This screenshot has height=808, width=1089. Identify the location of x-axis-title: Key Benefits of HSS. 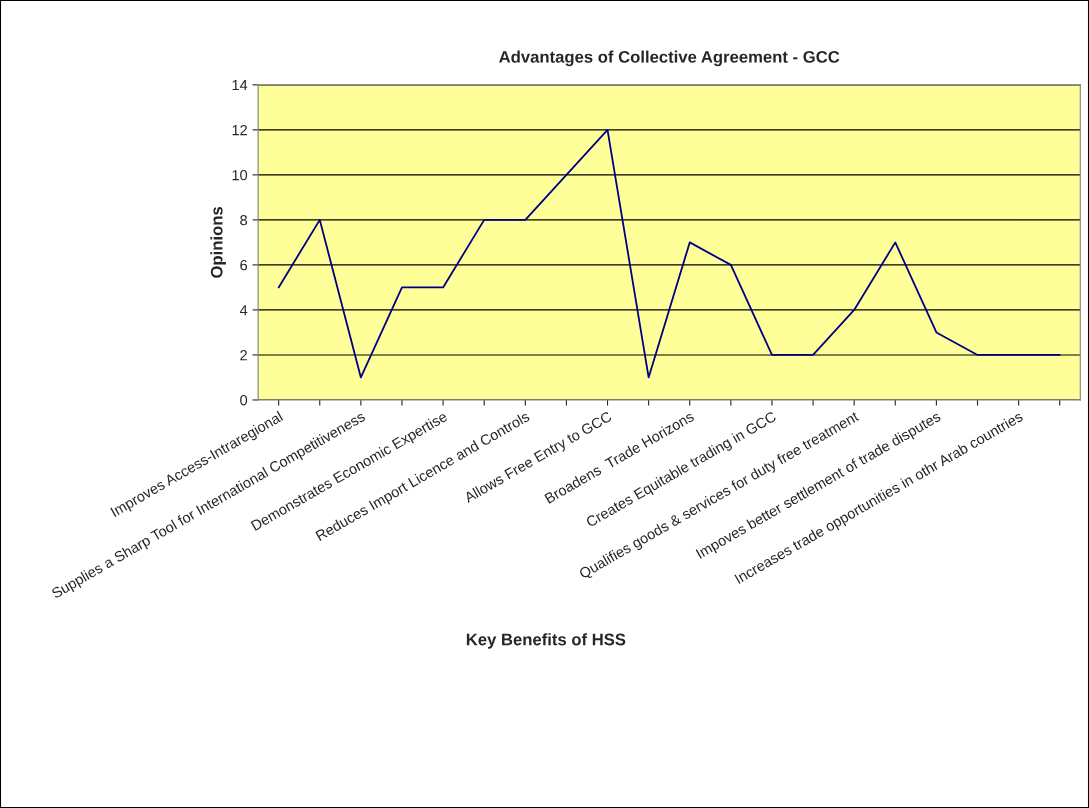
(546, 641).